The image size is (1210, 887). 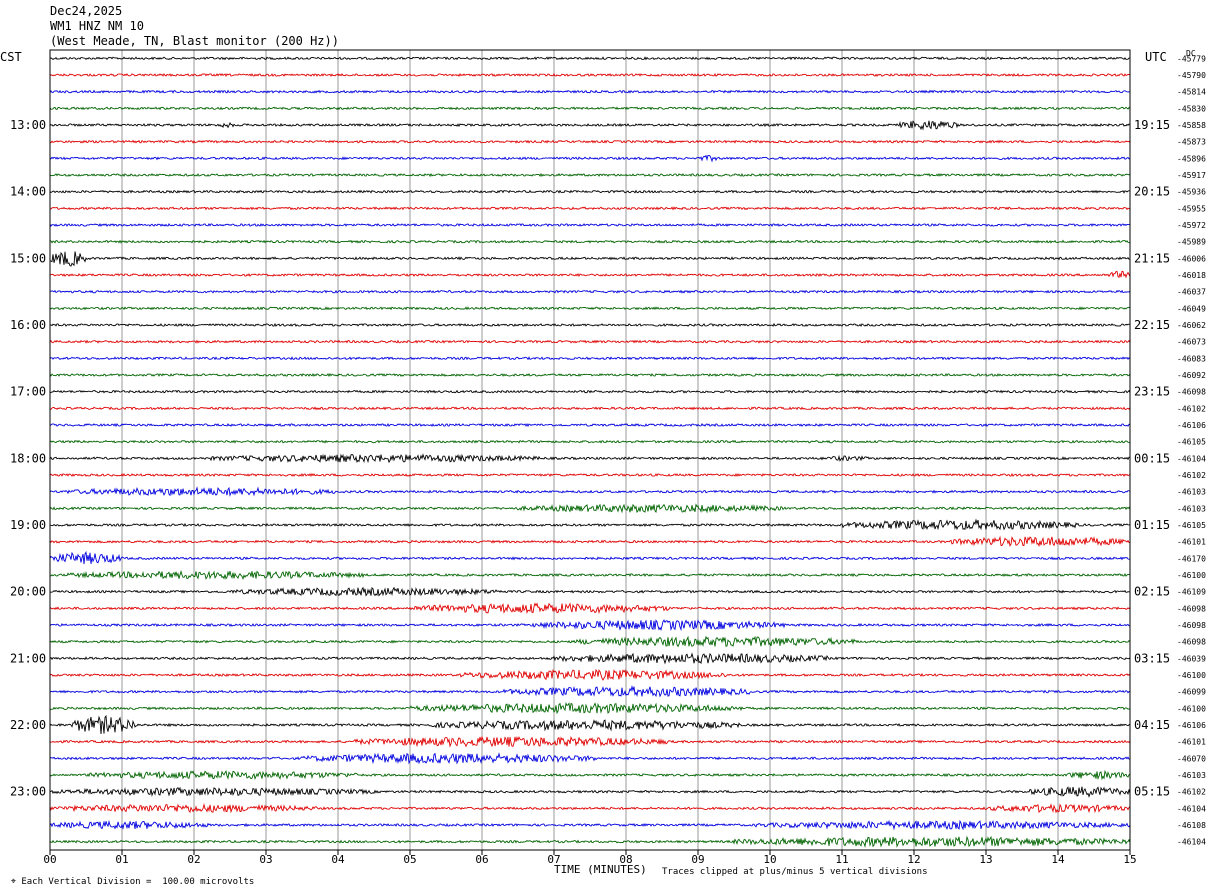 What do you see at coordinates (97, 26) in the screenshot?
I see `plot-station: WM1 HNZ NM 10` at bounding box center [97, 26].